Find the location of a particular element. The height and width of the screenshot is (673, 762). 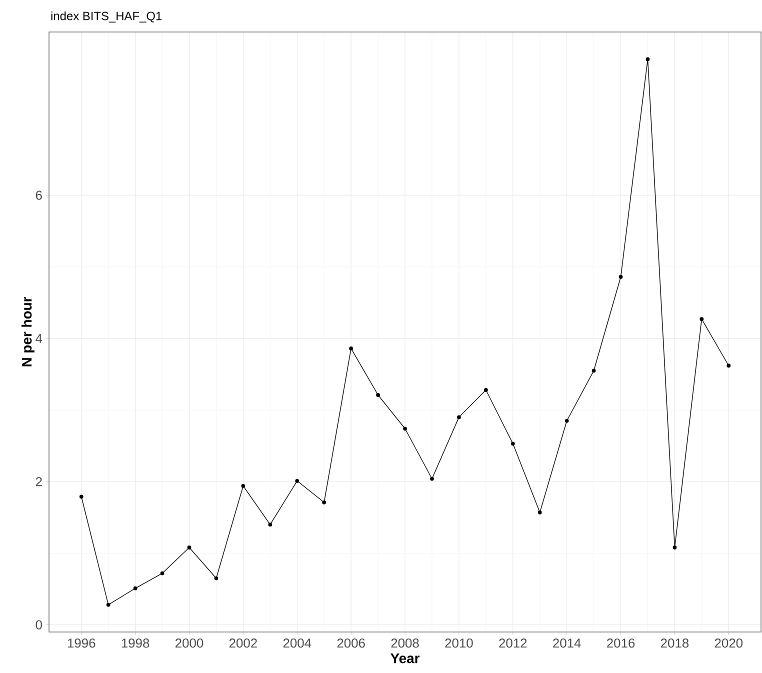

x-tick-label: 1996 is located at coordinates (82, 643).